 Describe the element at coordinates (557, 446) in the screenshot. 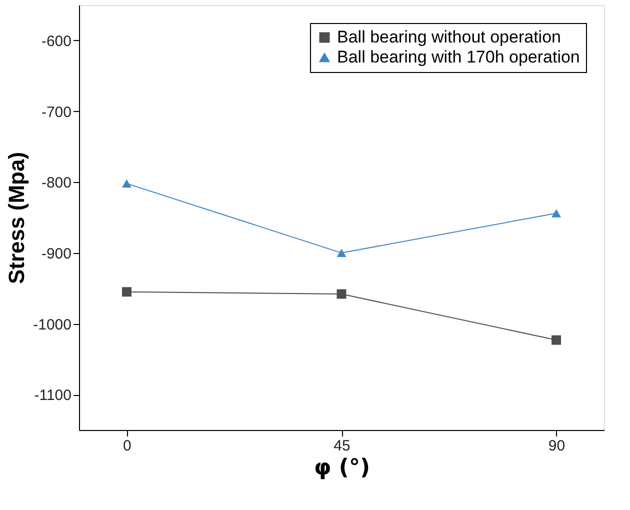

I see `x-tick-label: 90` at that location.